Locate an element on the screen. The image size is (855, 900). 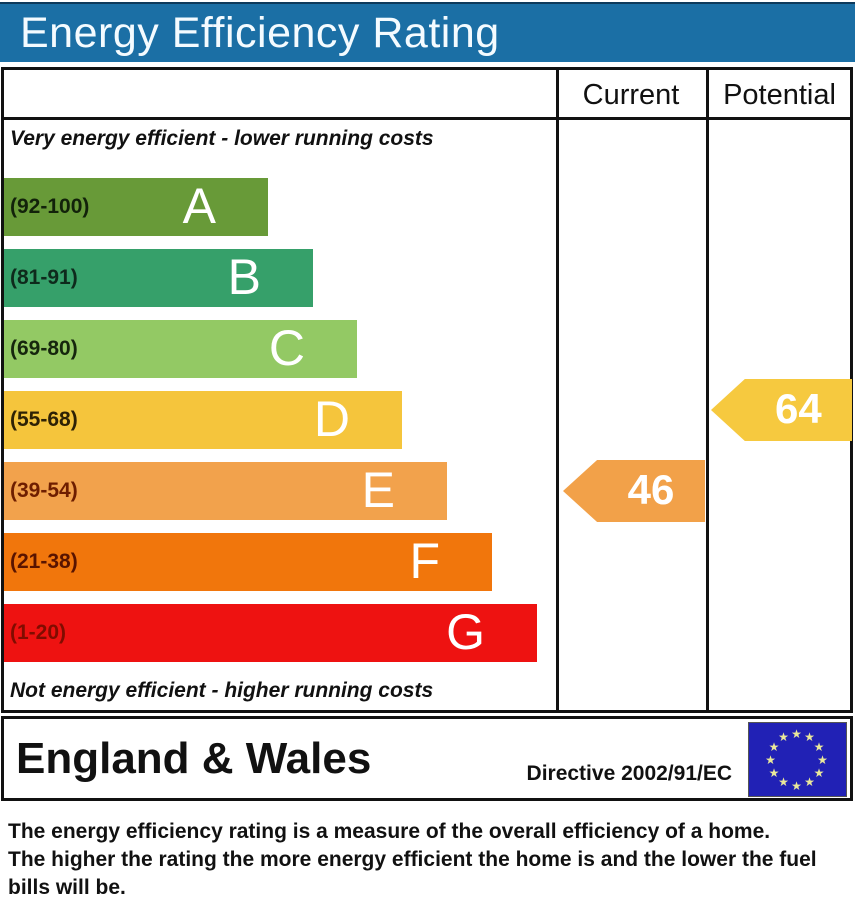
band-f: (21-38) F is located at coordinates (248, 562).